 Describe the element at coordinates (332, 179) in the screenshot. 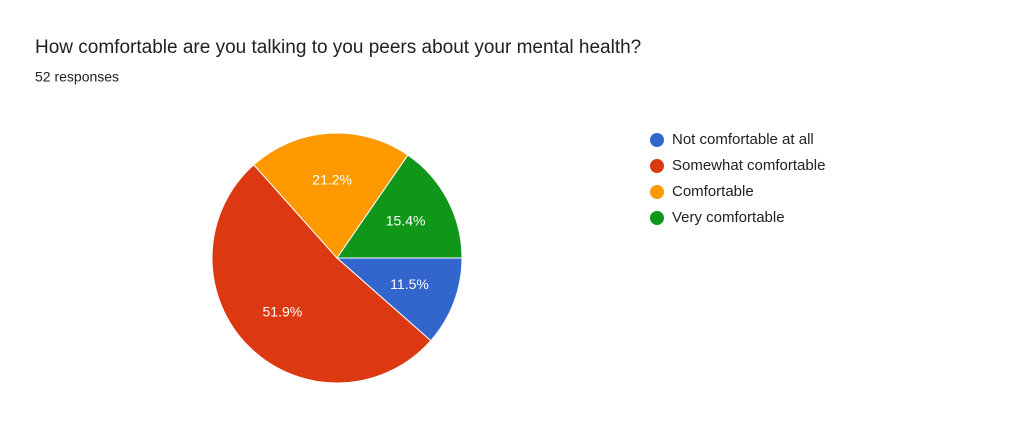

I see `slice-label: 21.2%` at that location.